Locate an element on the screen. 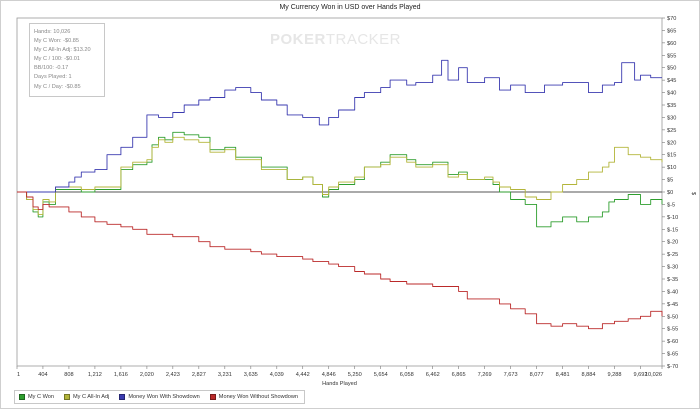 This screenshot has width=700, height=409. y-axis-label: $ is located at coordinates (693, 194).